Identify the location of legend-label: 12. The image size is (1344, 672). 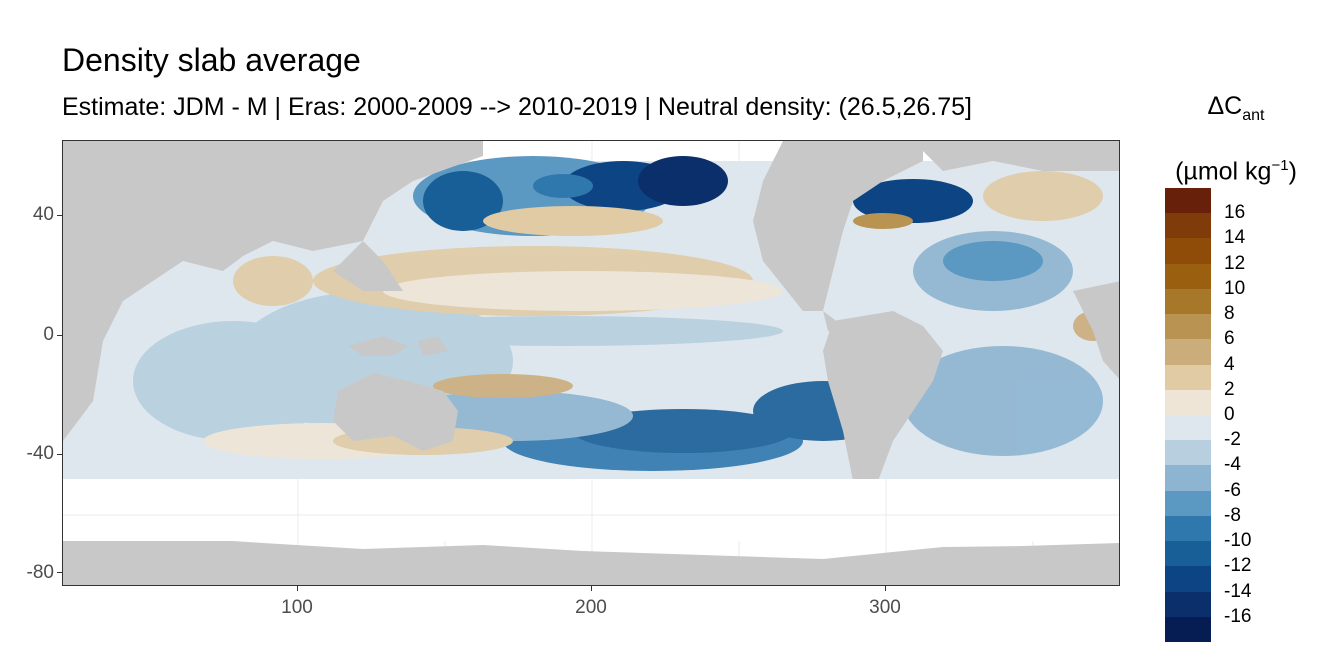
(1235, 263).